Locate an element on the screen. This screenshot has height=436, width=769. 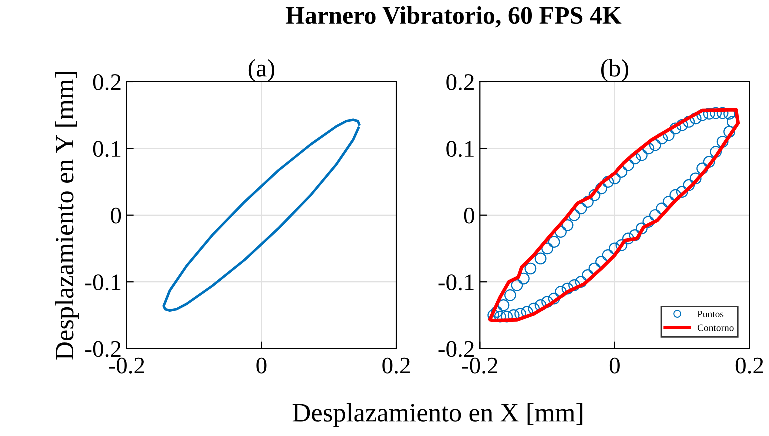
chart-title: (a) is located at coordinates (261, 70).